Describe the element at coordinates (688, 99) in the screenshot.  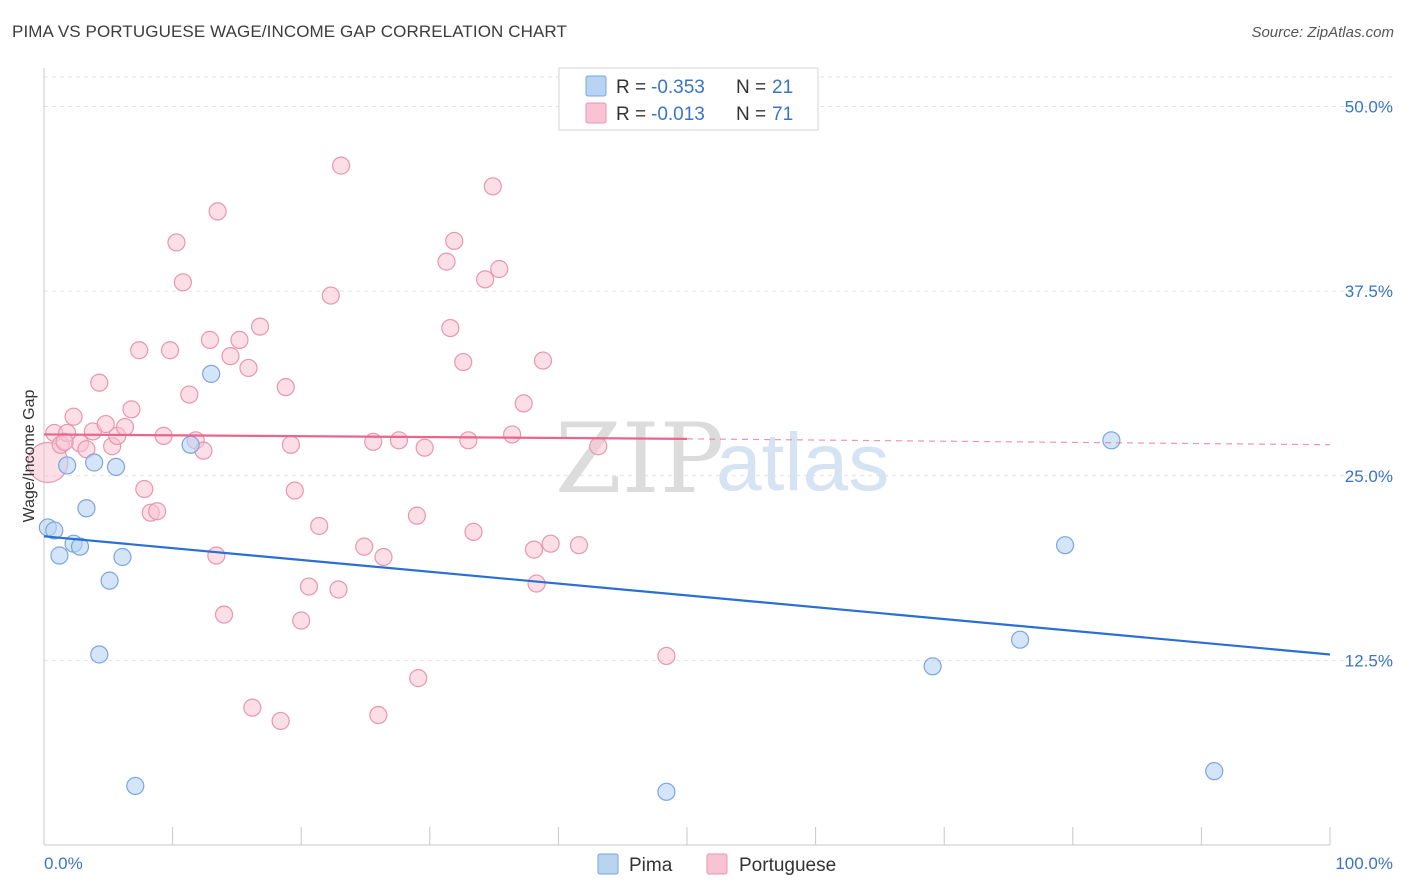
I see `legend-box: R = -0.353 N = 21 R = -0.013 N = 71` at that location.